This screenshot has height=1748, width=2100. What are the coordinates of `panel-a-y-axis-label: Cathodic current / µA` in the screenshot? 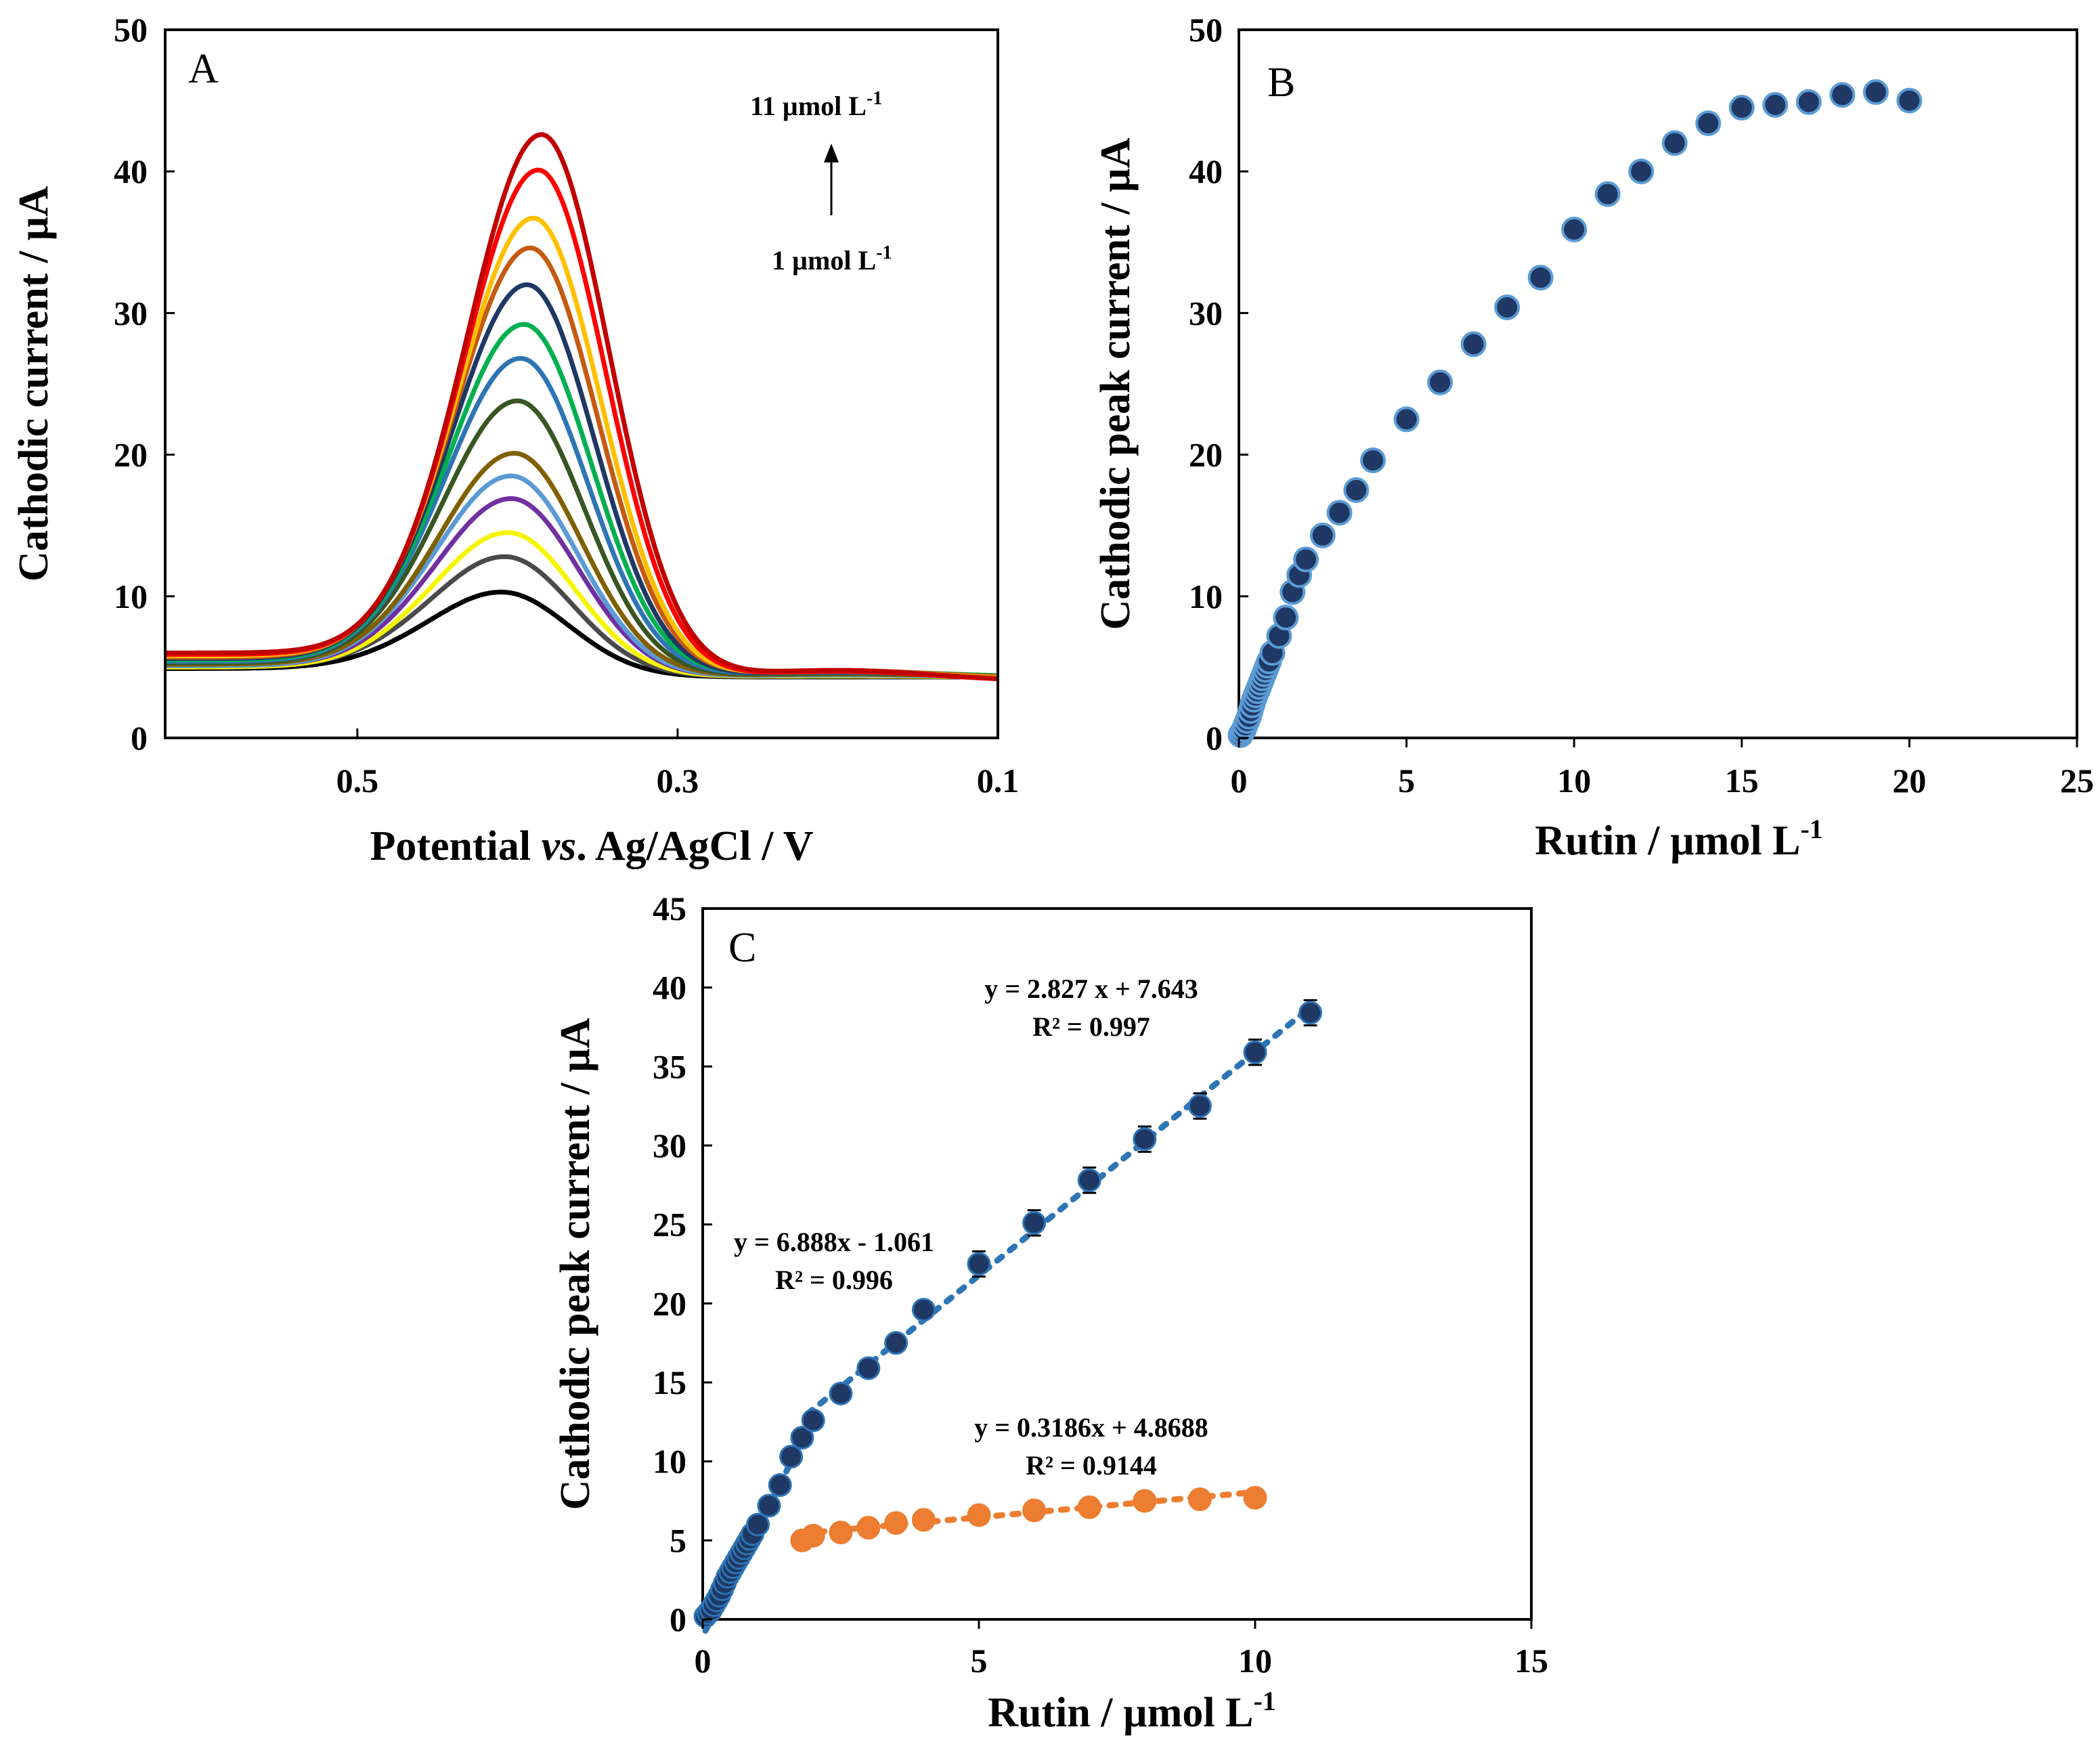 It's located at (34, 384).